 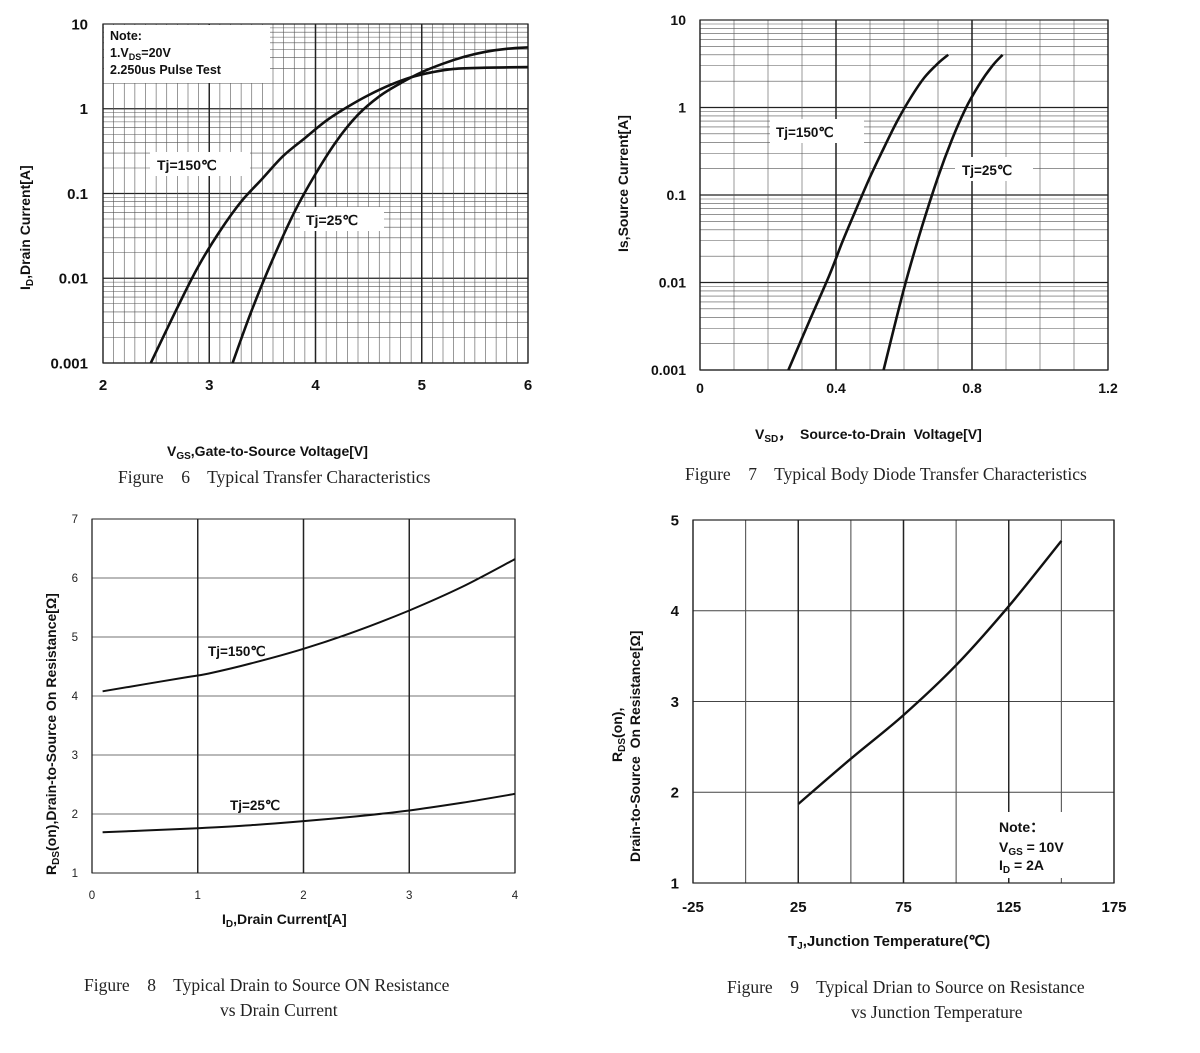 I want to click on chart9-x-tick-label: 125, so click(x=1008, y=907).